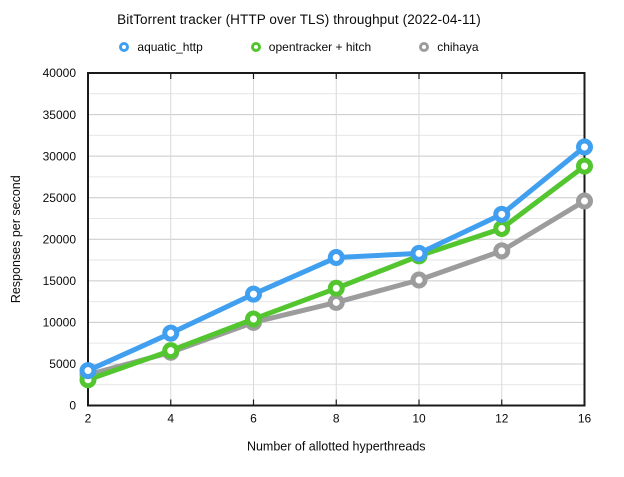  Describe the element at coordinates (336, 447) in the screenshot. I see `x-axis-title: Number of allotted hyperthreads` at that location.